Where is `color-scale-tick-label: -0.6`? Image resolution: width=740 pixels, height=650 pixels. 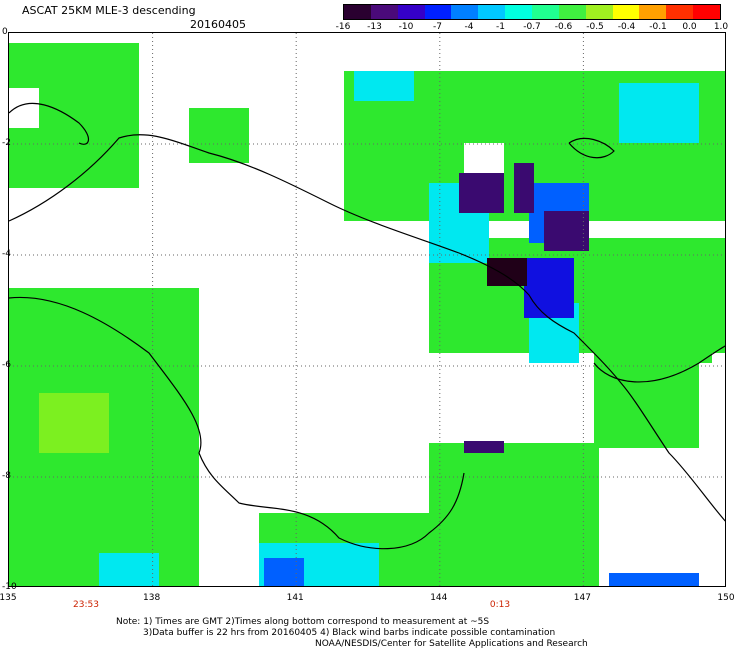 color-scale-tick-label: -0.6 is located at coordinates (563, 27).